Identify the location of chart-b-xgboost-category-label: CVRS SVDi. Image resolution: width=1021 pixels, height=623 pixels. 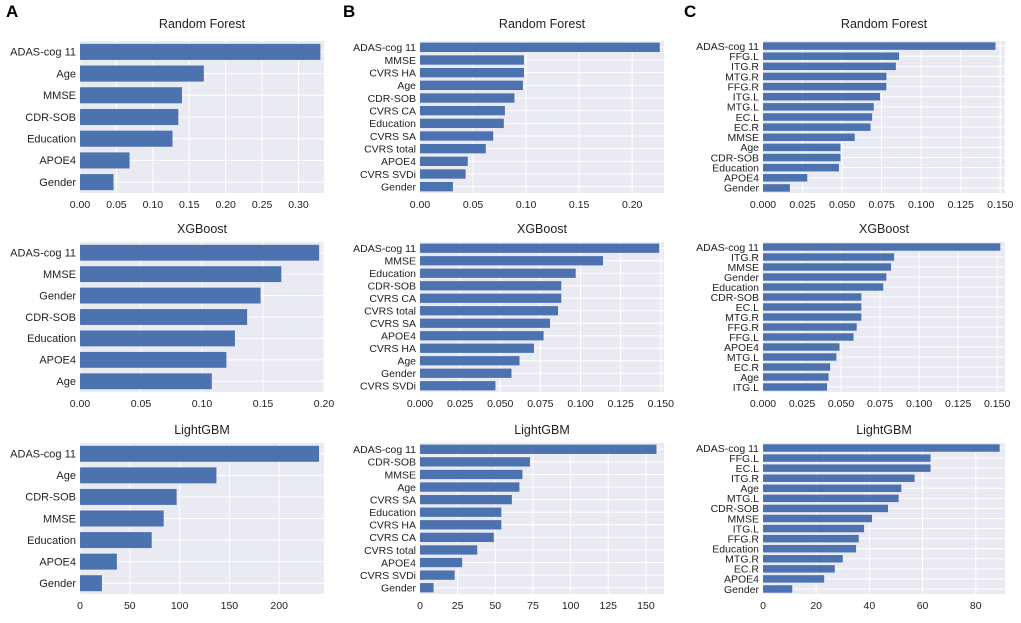
(388, 387).